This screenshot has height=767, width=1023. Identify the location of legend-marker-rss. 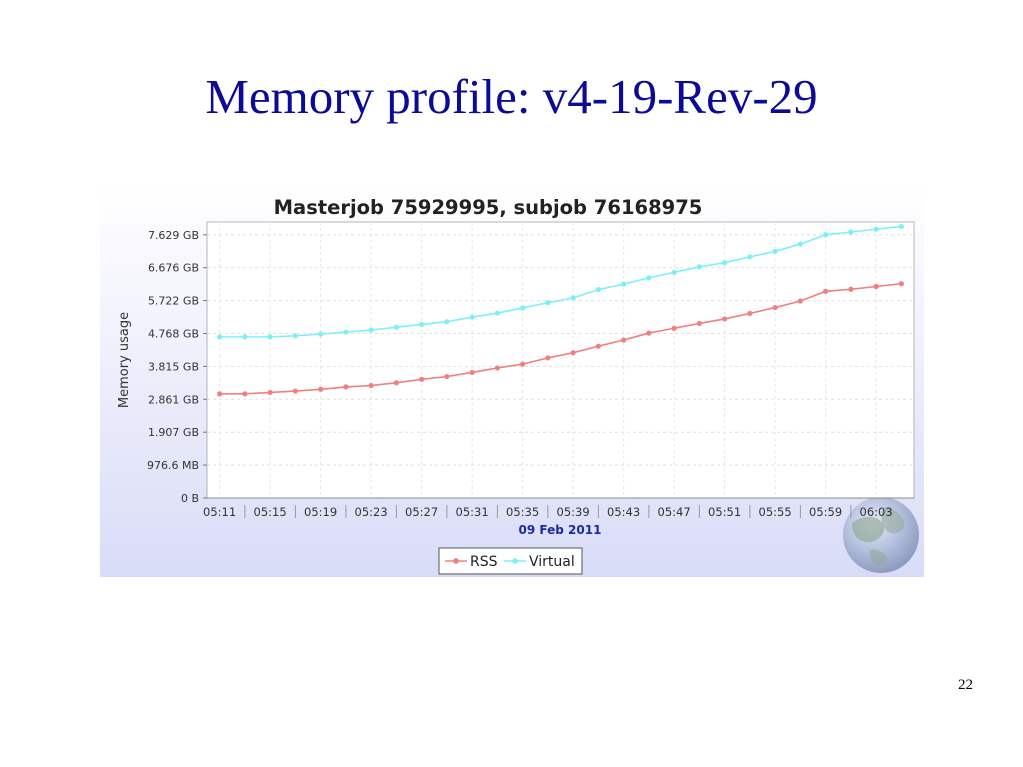
(456, 561).